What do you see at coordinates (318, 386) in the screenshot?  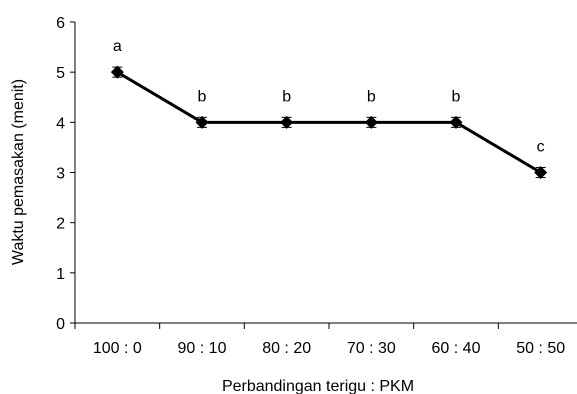 I see `x-axis-title: Perbandingan terigu : PKM` at bounding box center [318, 386].